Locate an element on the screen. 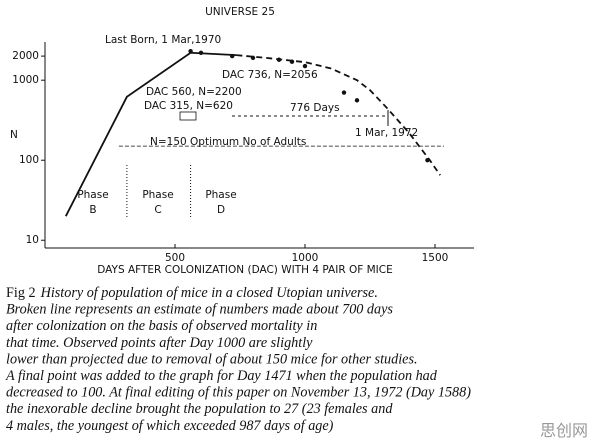 This screenshot has width=596, height=446. phase-letter: D is located at coordinates (221, 210).